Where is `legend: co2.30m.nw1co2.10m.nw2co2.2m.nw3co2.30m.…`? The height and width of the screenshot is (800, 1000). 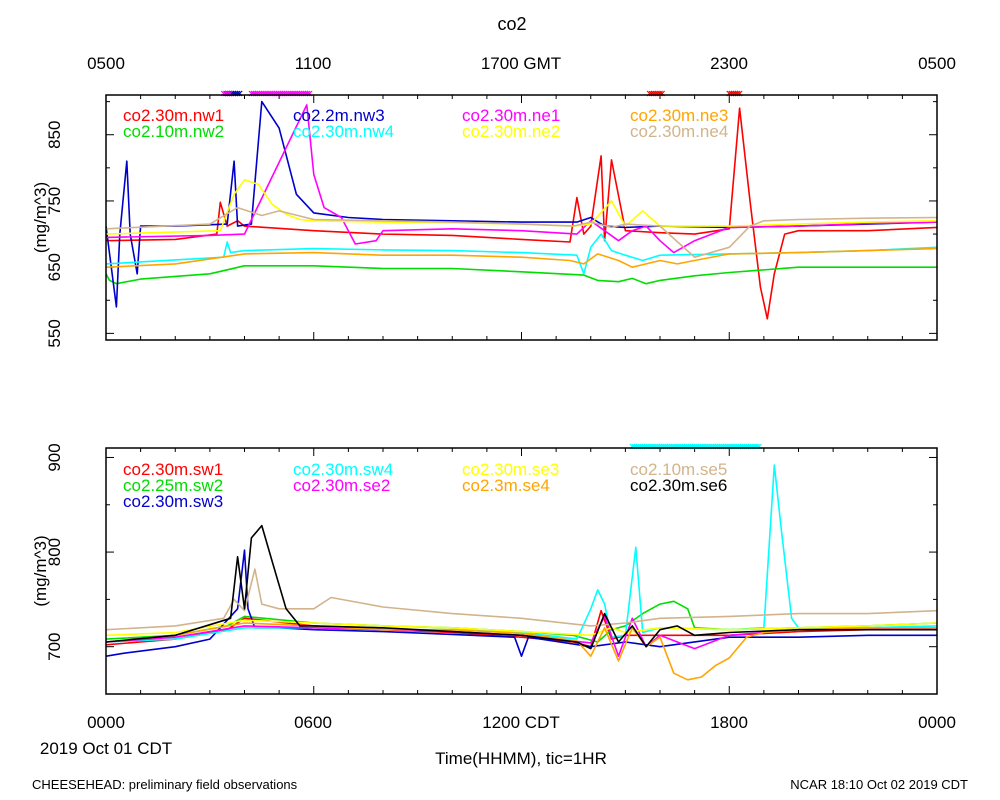 legend: co2.30m.nw1co2.10m.nw2co2.2m.nw3co2.30m.… is located at coordinates (425, 123).